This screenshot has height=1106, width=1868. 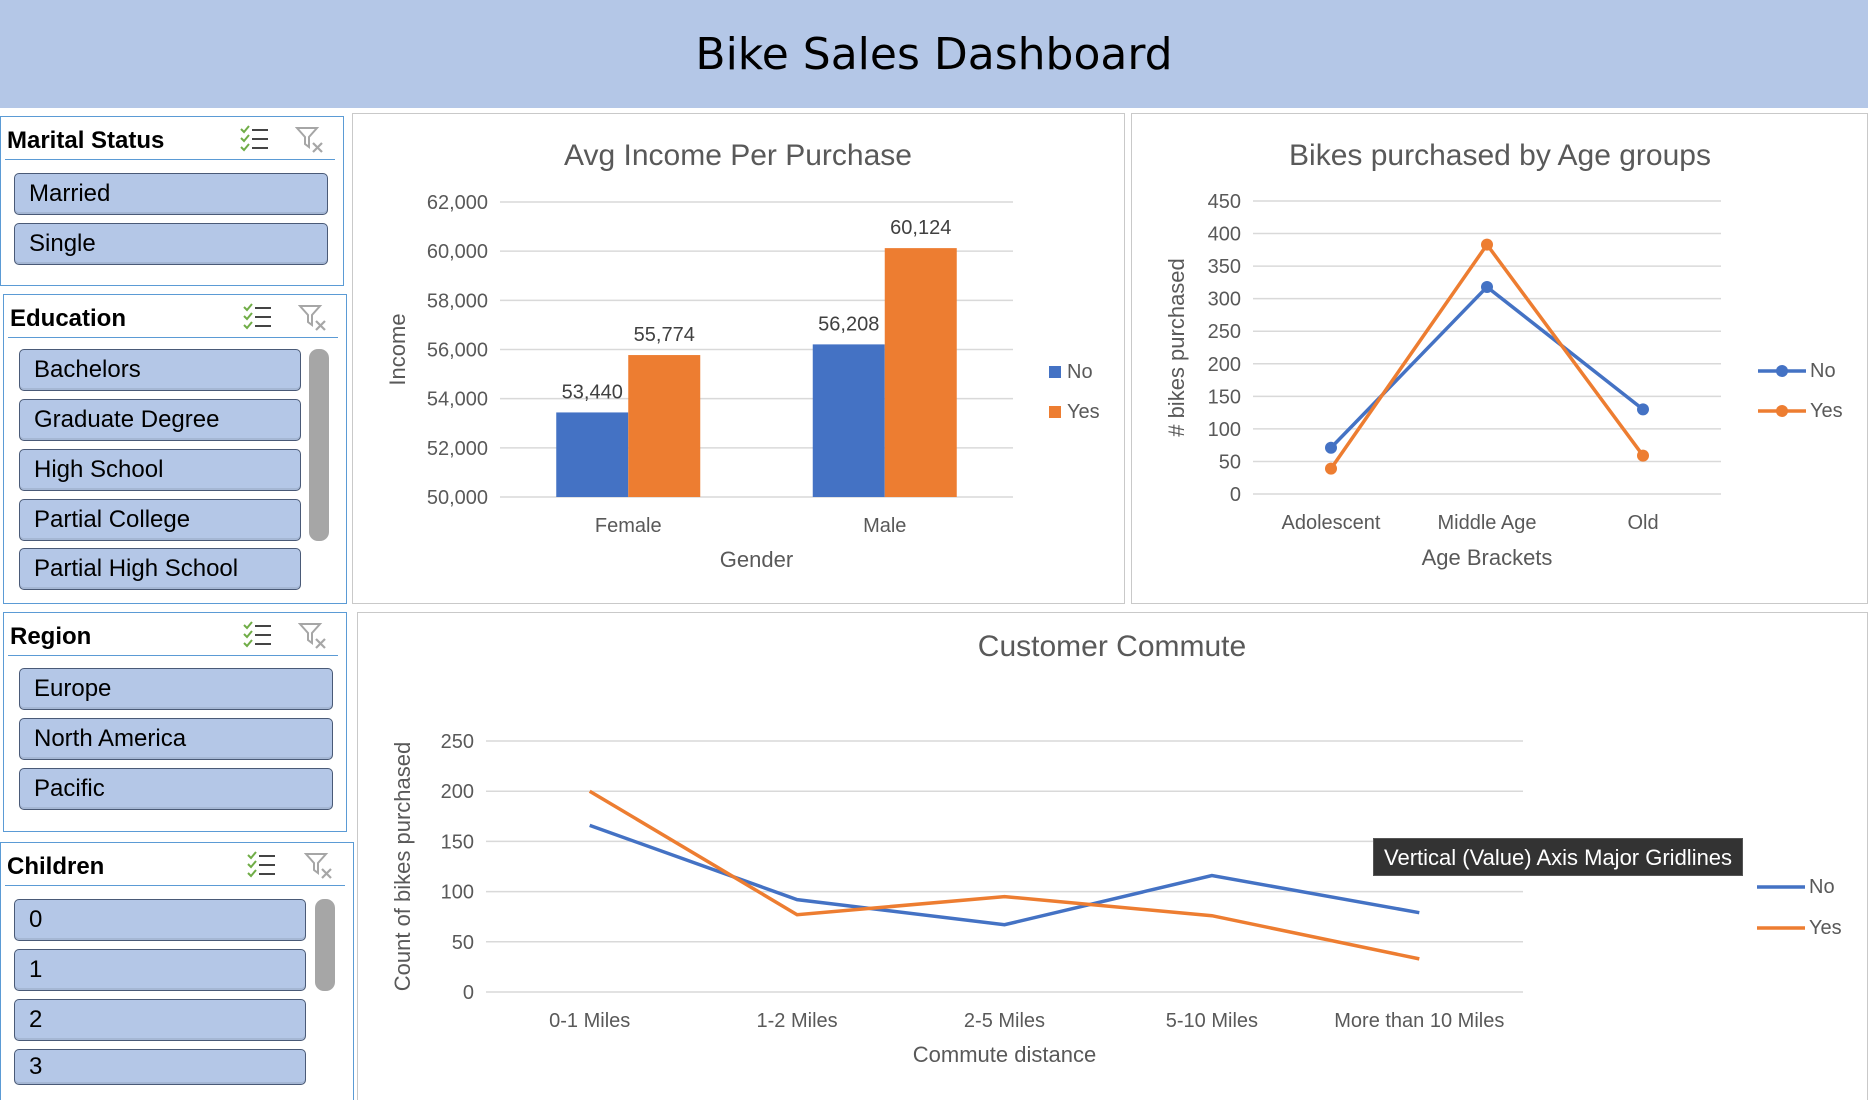 I want to click on slicer-title: Marital Status, so click(x=86, y=140).